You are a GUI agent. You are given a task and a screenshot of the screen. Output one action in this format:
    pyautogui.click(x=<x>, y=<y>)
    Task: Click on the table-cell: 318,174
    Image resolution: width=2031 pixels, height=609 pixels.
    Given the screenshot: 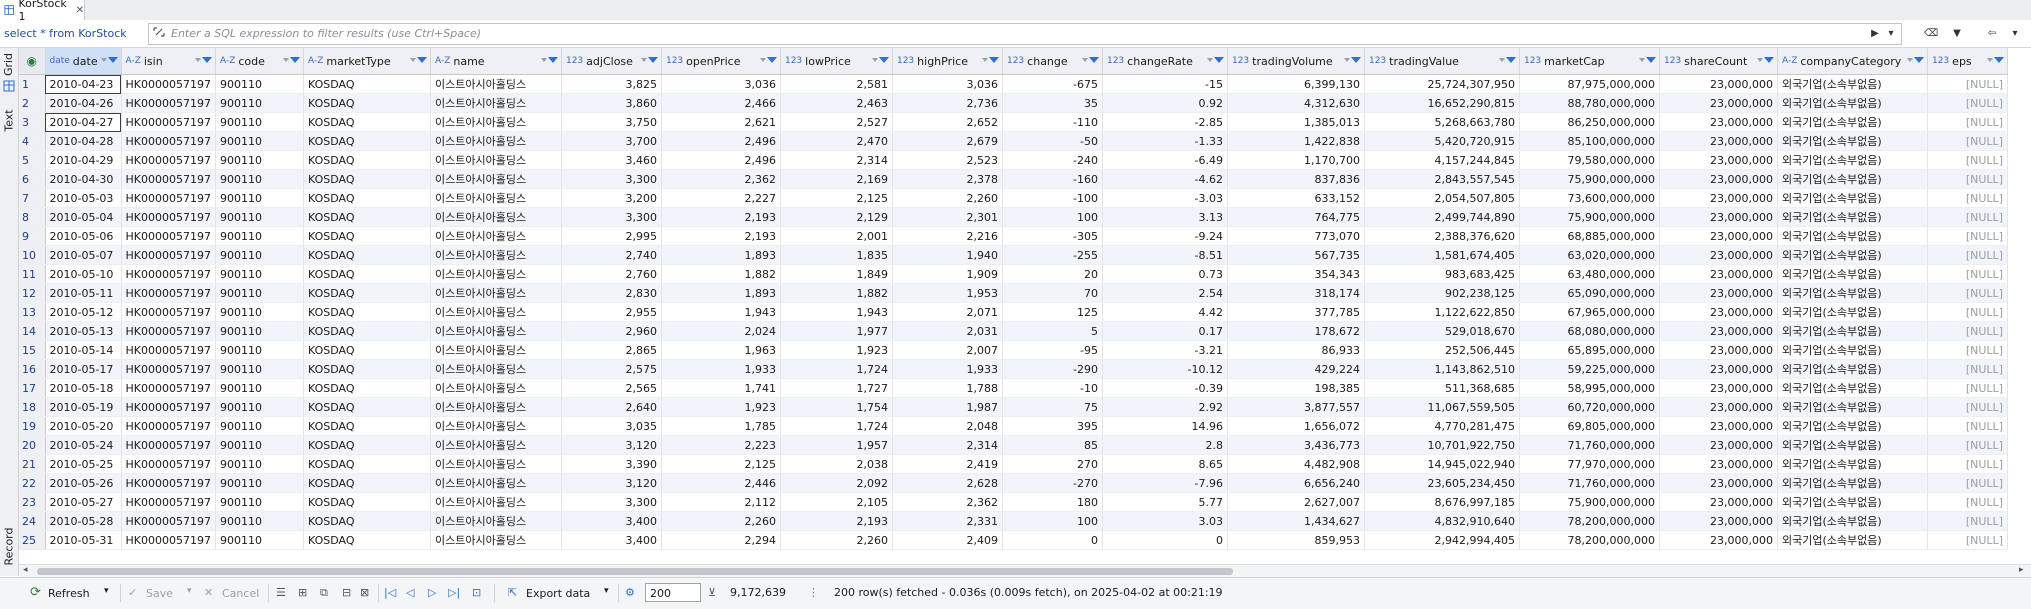 What is the action you would take?
    pyautogui.click(x=1296, y=293)
    